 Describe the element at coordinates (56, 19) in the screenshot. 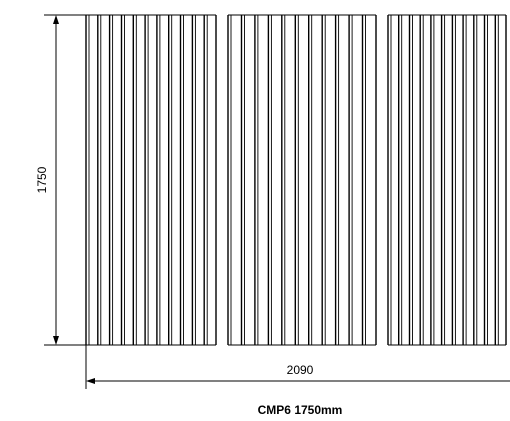

I see `height-arrow-top` at that location.